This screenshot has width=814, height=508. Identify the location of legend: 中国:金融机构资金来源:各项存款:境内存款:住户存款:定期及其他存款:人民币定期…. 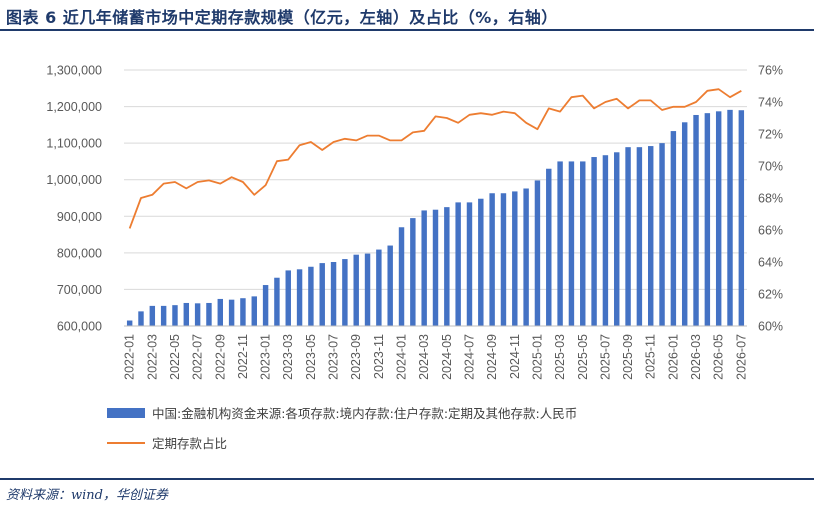
(342, 428).